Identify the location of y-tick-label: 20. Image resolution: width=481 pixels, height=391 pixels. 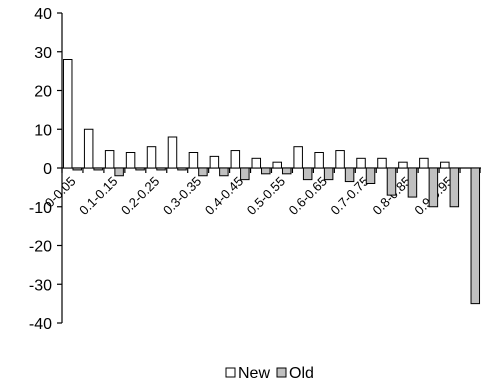
(43, 92).